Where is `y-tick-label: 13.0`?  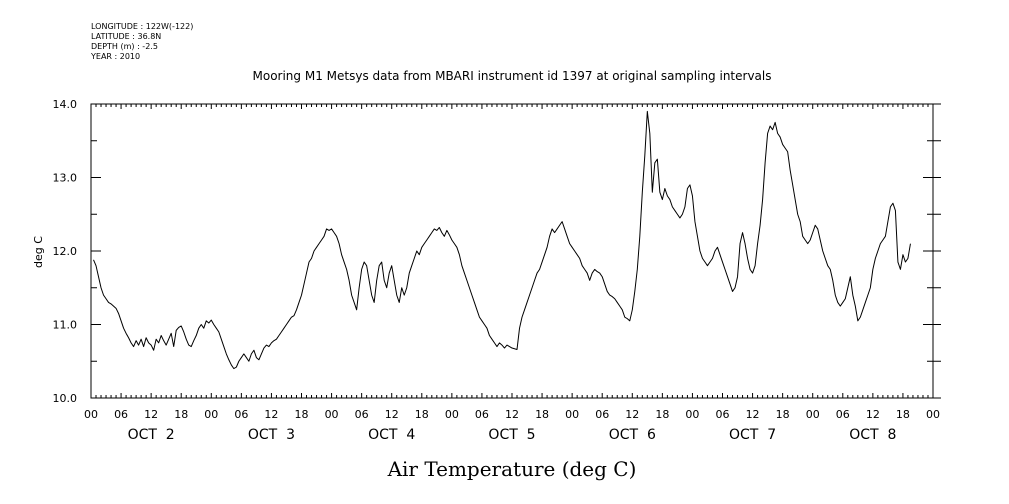
y-tick-label: 13.0 is located at coordinates (65, 178).